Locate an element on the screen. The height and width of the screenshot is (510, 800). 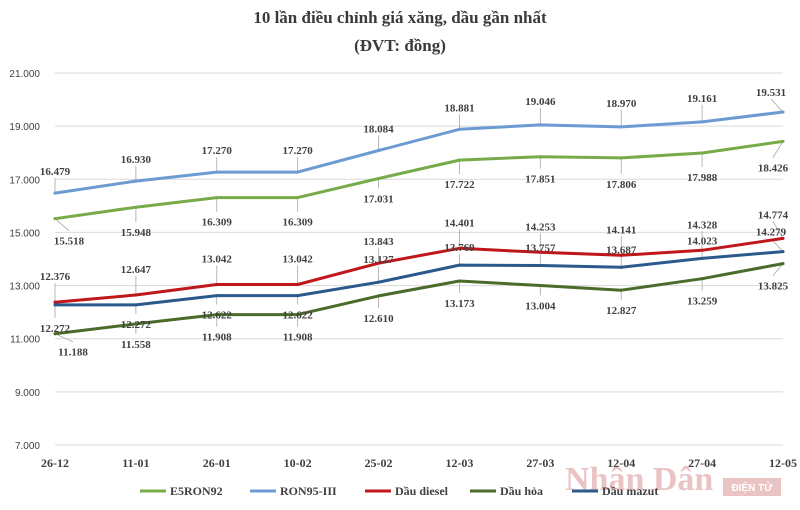
data-label: 17.851 is located at coordinates (540, 180).